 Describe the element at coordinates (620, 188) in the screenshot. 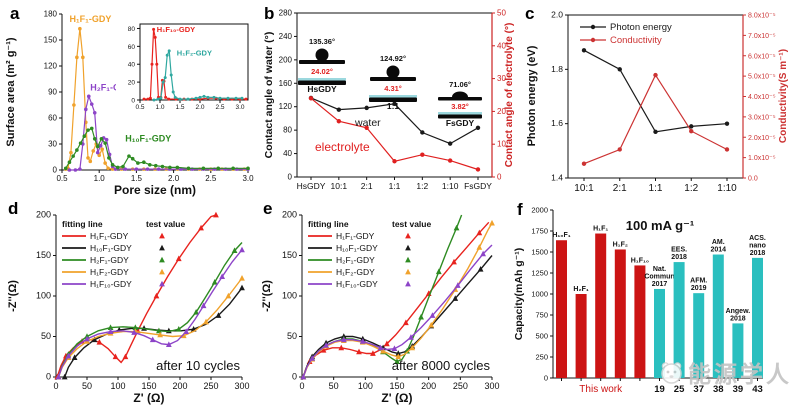

I see `c-x-tick-label: 2:1` at that location.